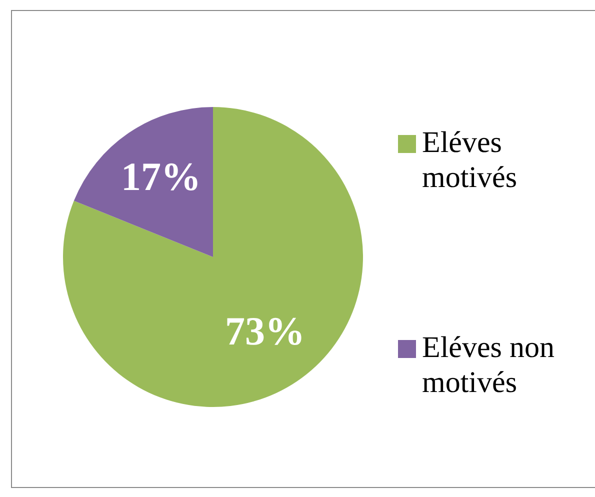 This screenshot has width=595, height=497. I want to click on legend-label: Eléves non motivés, so click(489, 365).